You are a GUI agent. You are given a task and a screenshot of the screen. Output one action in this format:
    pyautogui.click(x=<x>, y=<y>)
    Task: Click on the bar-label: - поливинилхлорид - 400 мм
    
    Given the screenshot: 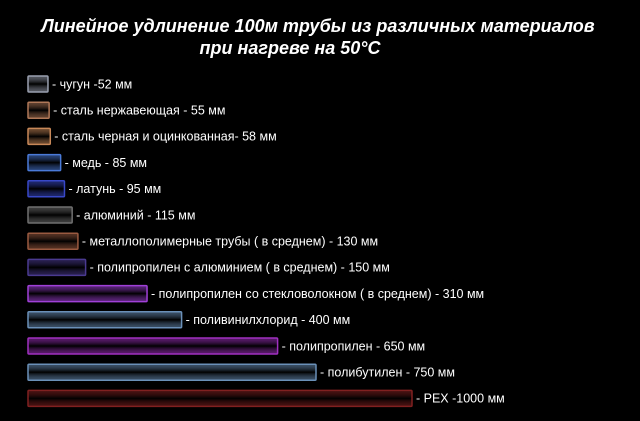 What is the action you would take?
    pyautogui.click(x=268, y=320)
    